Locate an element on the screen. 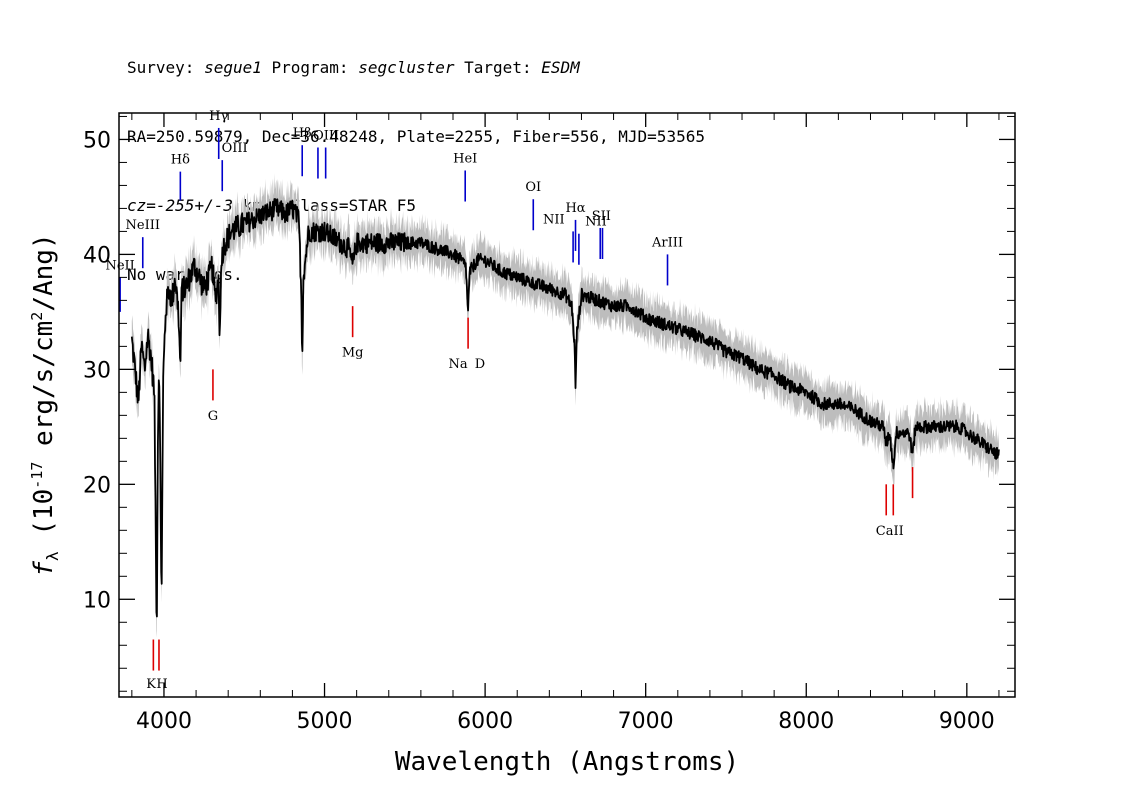 The height and width of the screenshot is (810, 1134). line-label: G is located at coordinates (213, 416).